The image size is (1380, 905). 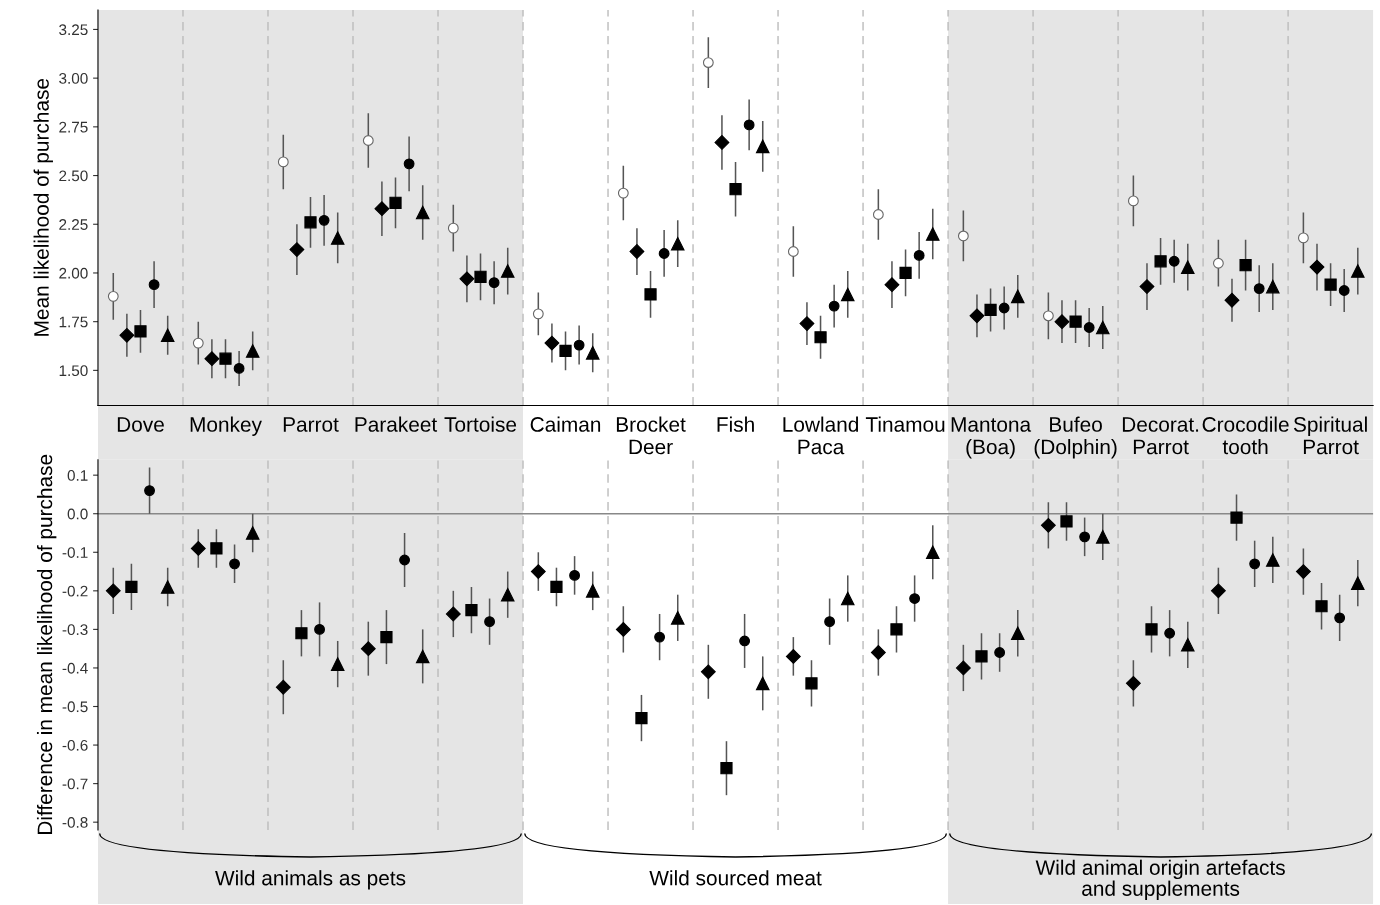 What do you see at coordinates (1160, 880) in the screenshot?
I see `band-label: Wild animal origin artefacts and supplements` at bounding box center [1160, 880].